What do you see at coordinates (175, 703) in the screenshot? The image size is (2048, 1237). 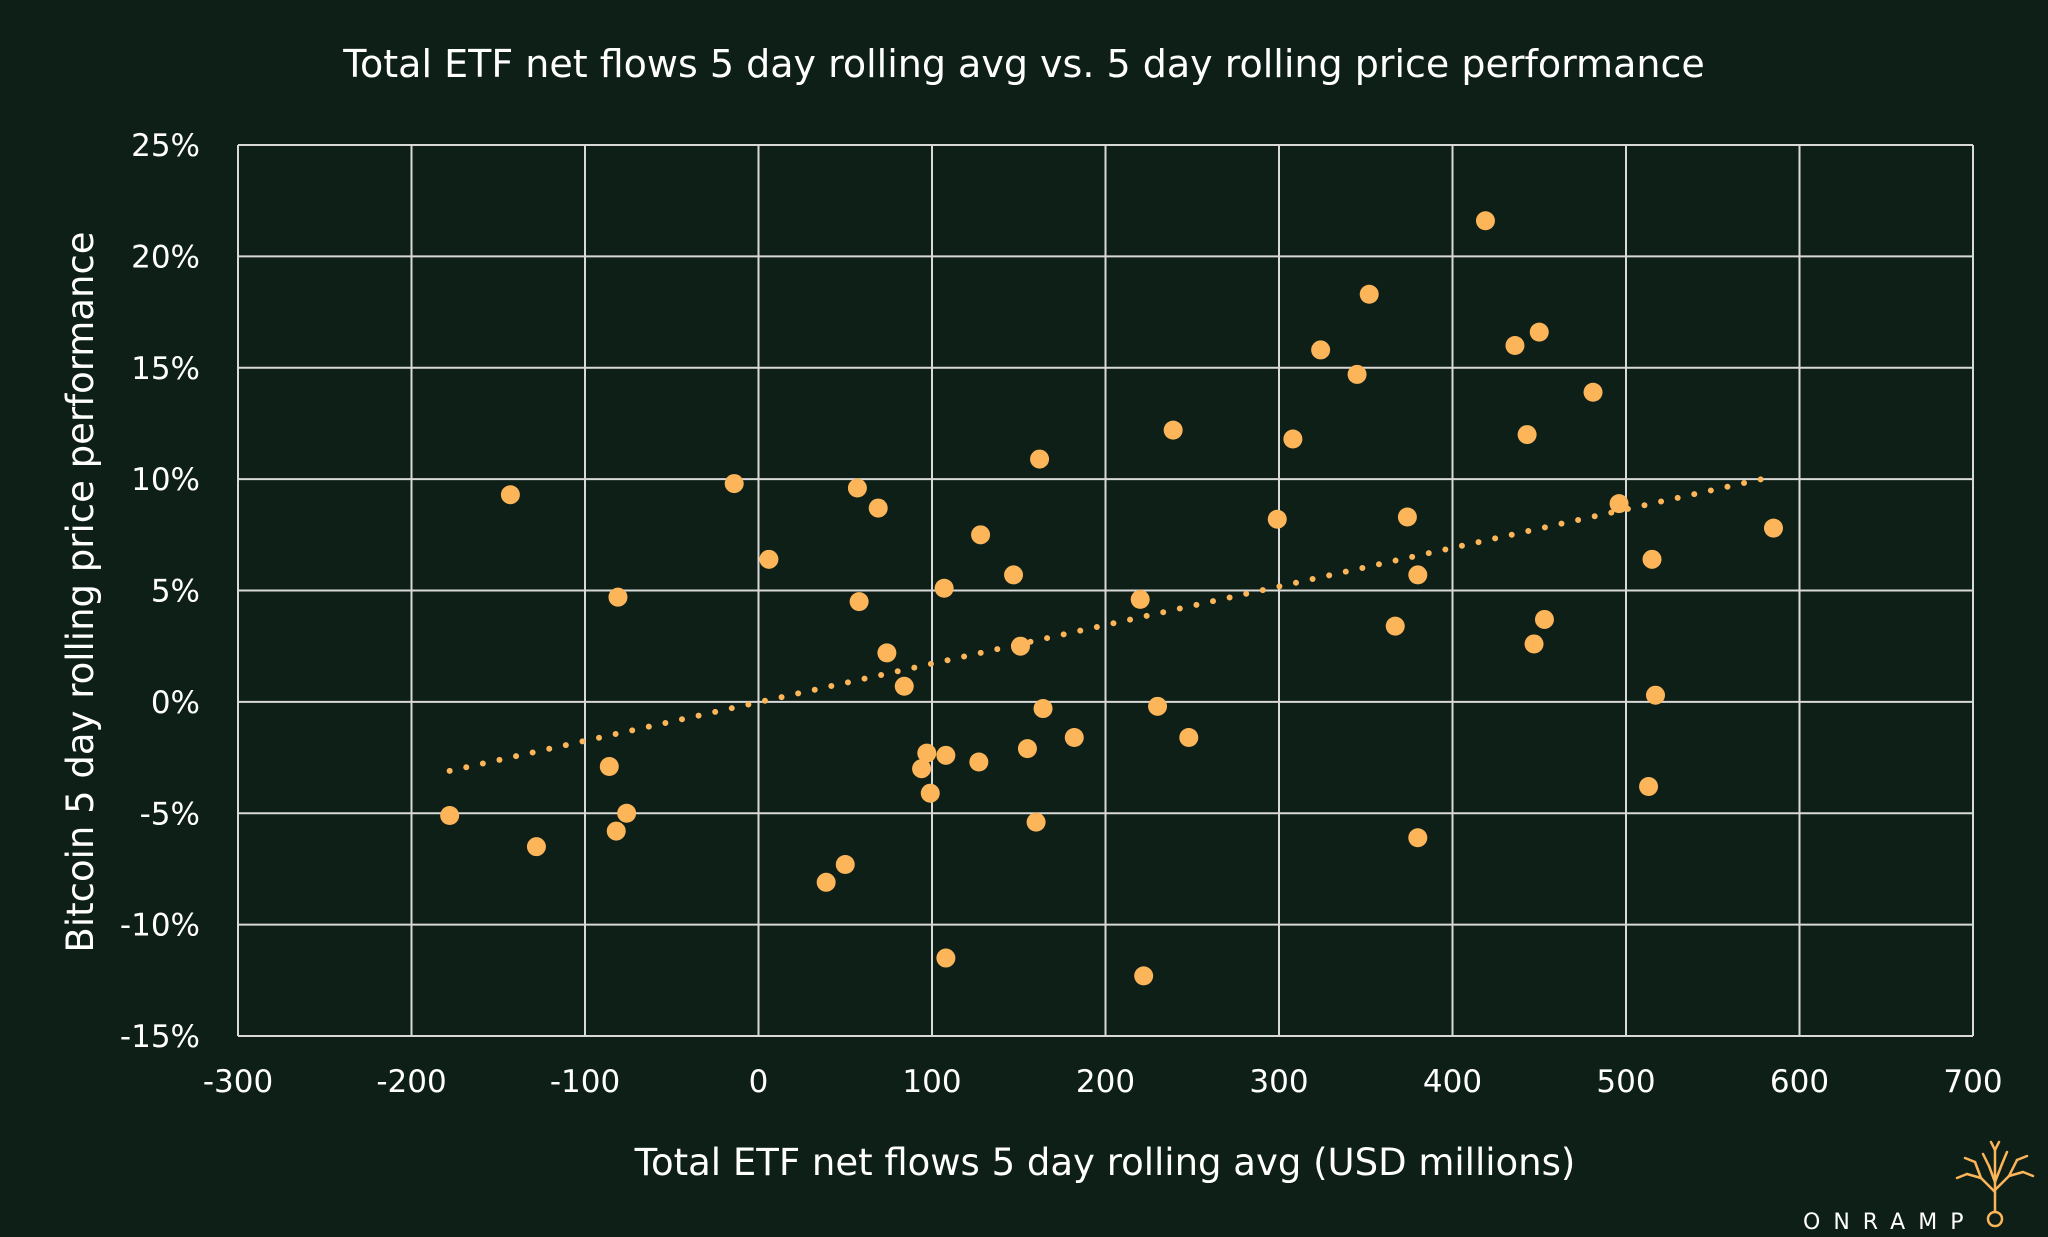 I see `y-tick-label: 0%` at bounding box center [175, 703].